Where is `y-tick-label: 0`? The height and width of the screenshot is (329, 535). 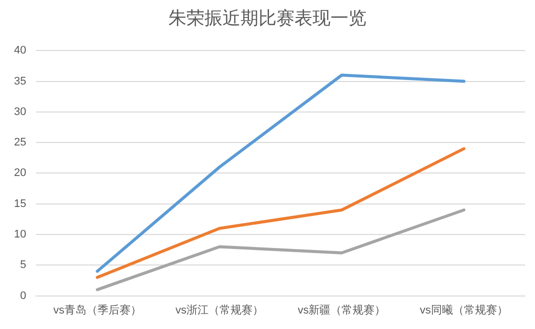 y-tick-label: 0 is located at coordinates (23, 296).